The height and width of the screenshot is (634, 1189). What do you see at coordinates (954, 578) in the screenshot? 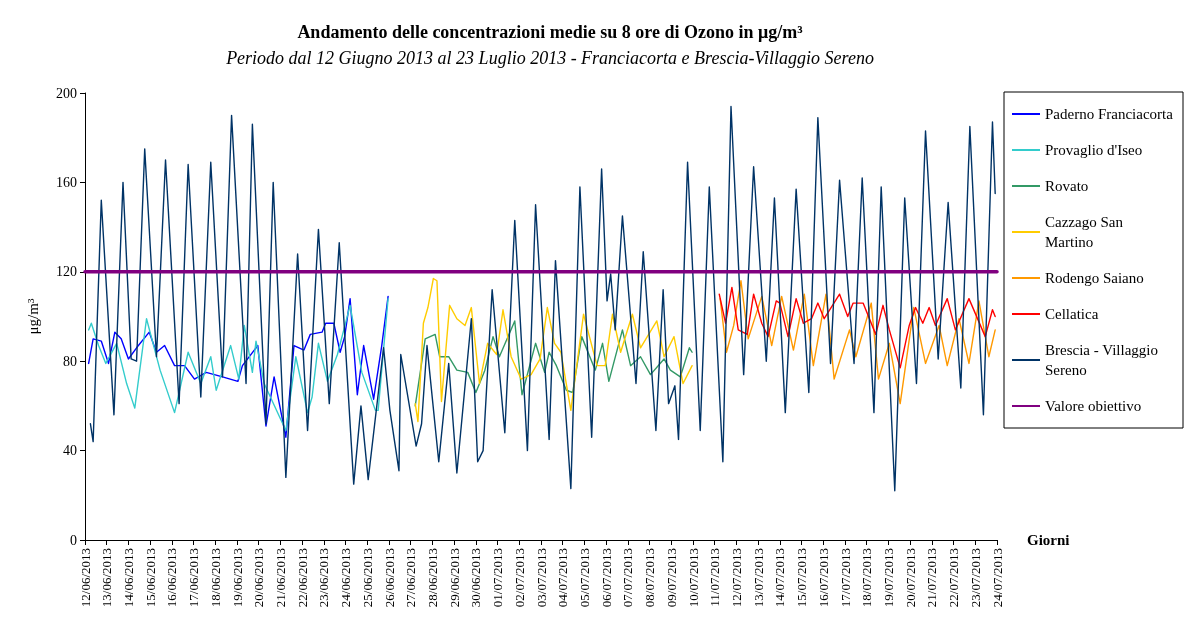
I see `x-tick-label: 22/07/2013` at bounding box center [954, 578].